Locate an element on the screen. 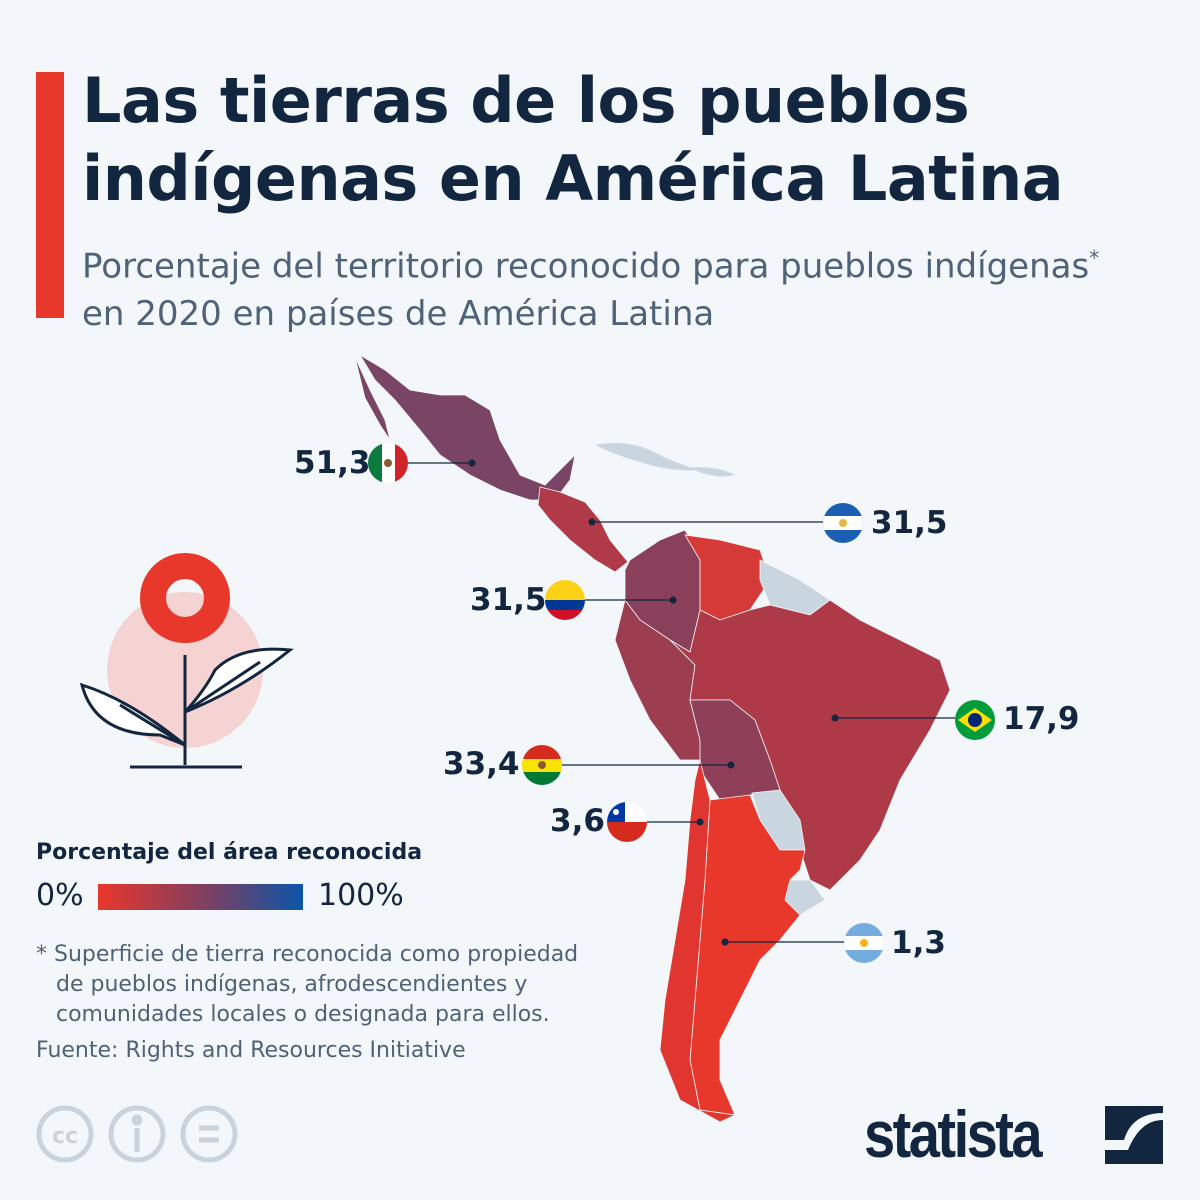 This screenshot has width=1200, height=1200. no-derivatives-icon is located at coordinates (209, 1134).